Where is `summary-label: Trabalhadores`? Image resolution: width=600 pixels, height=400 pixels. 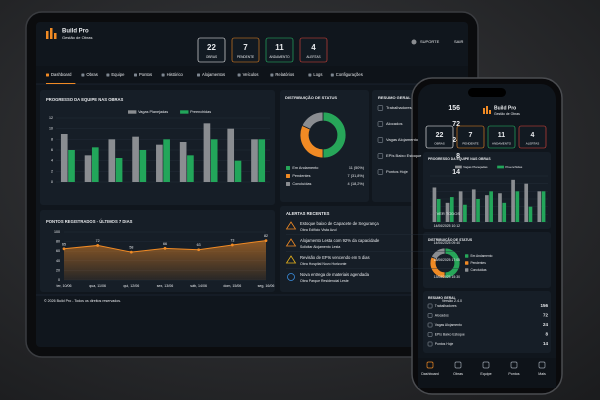
summary-label: Trabalhadores is located at coordinates (399, 107).